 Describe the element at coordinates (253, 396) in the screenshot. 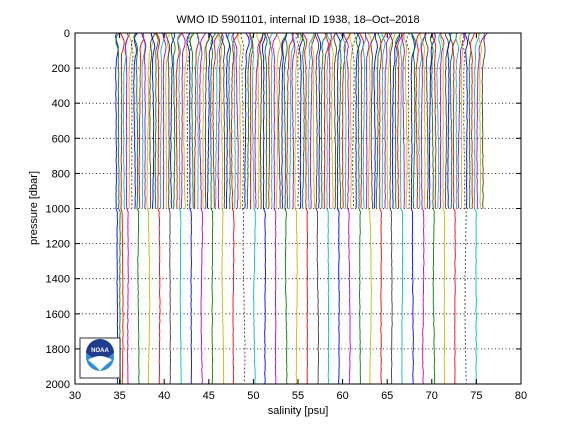

I see `x-tick-label: 50` at that location.